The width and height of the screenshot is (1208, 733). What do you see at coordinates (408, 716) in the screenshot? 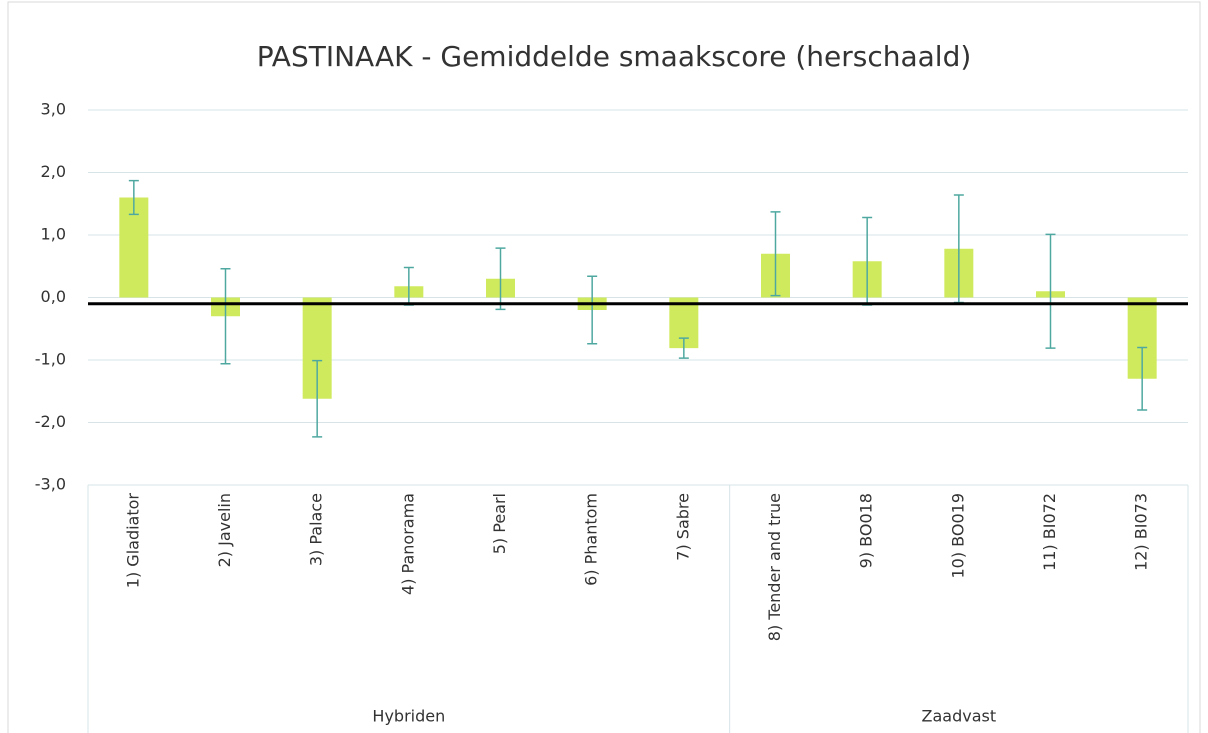
I see `group-label: Hybriden` at bounding box center [408, 716].